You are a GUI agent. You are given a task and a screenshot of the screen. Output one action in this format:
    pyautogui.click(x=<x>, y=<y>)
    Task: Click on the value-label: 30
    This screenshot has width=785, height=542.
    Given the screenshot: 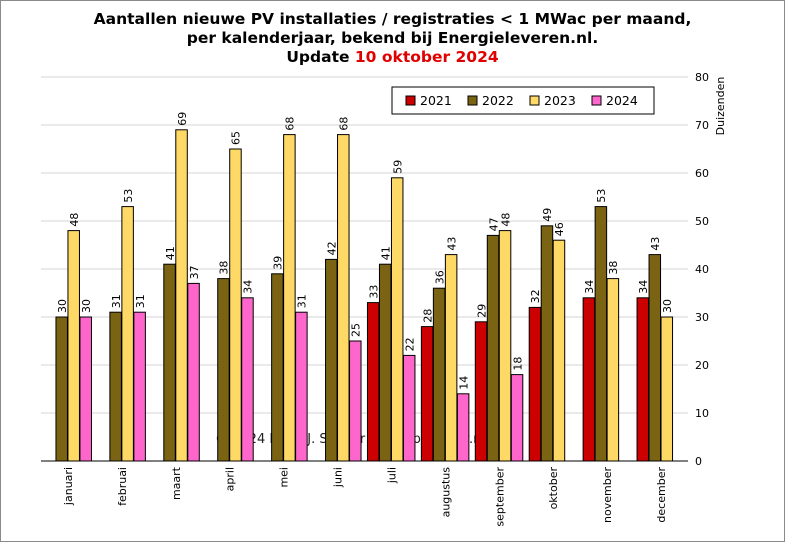 What is the action you would take?
    pyautogui.click(x=62, y=306)
    